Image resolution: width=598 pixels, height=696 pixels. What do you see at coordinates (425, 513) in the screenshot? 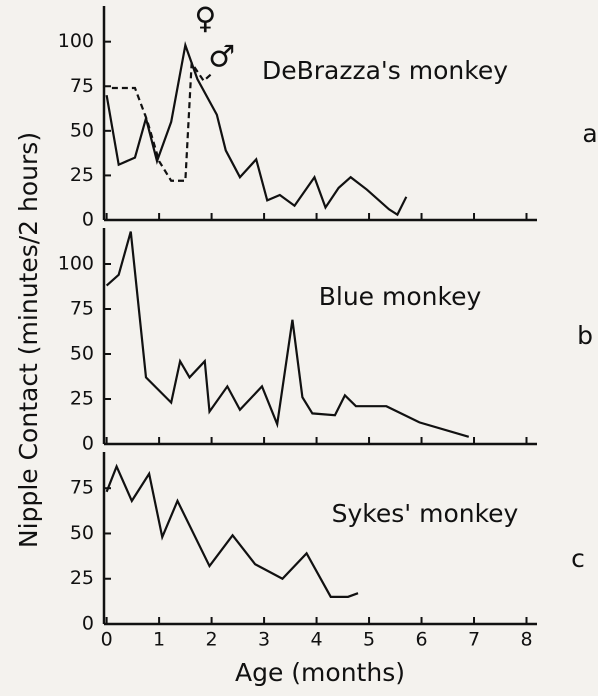
I see `panel-title: Sykes' monkey` at bounding box center [425, 513].